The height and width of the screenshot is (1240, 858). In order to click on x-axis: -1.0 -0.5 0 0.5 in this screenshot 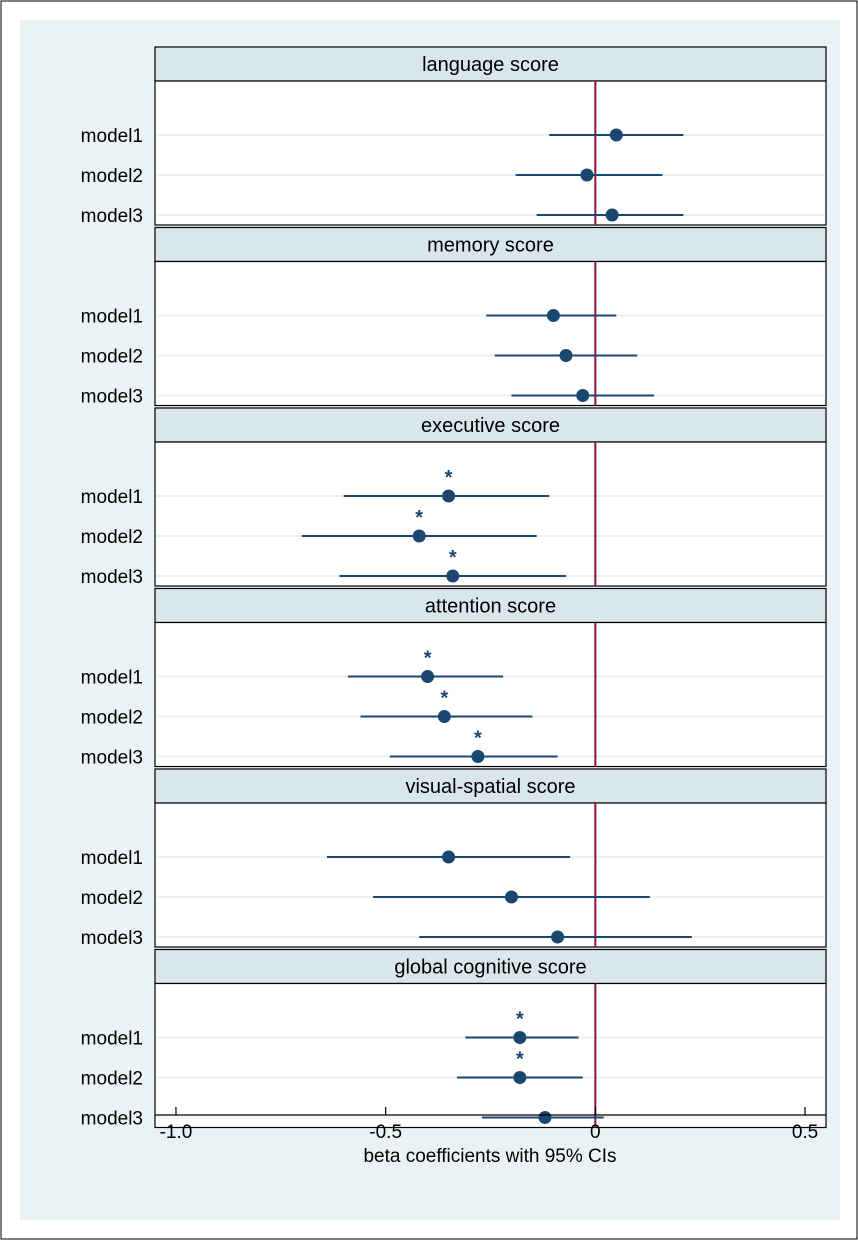, I will do `click(490, 1125)`.